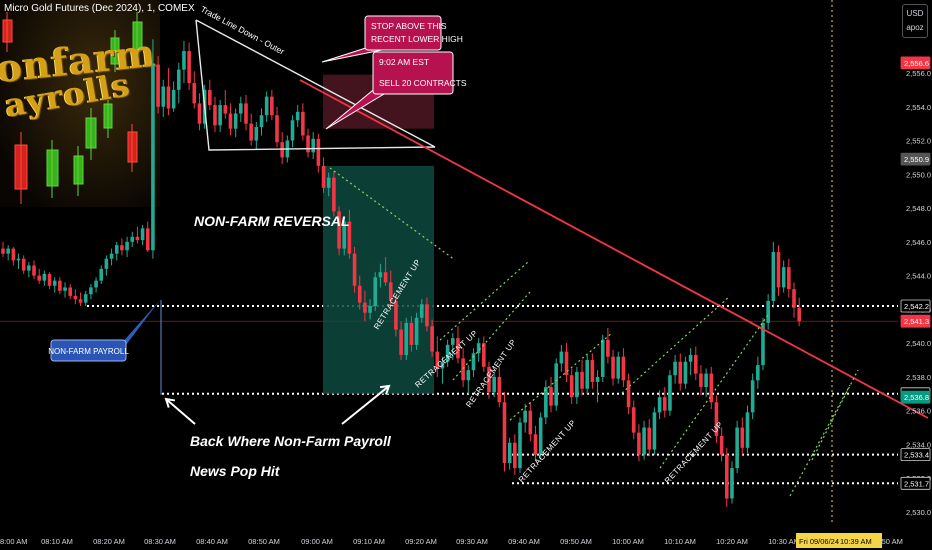 This screenshot has width=932, height=550. I want to click on price-tag: 2,533.4, so click(915, 454).